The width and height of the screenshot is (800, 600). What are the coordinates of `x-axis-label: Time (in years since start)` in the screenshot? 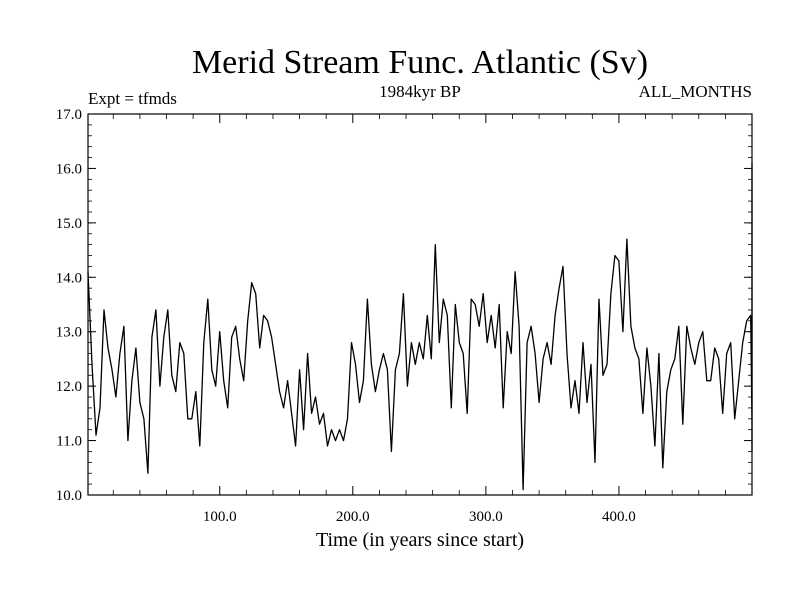 It's located at (420, 540).